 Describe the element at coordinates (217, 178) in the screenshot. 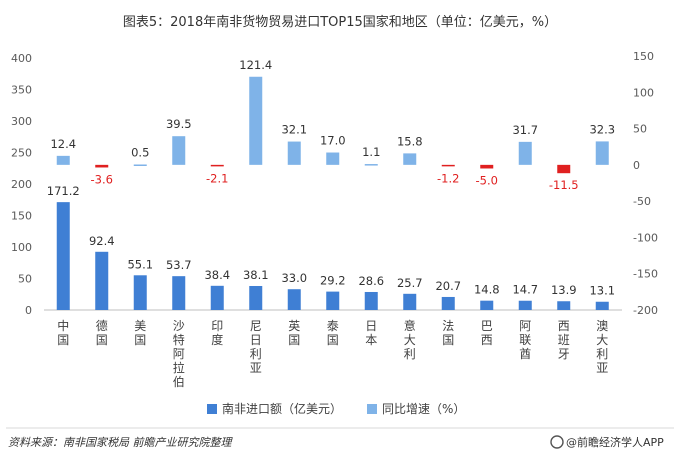

I see `growth-value-label: -2.1` at that location.